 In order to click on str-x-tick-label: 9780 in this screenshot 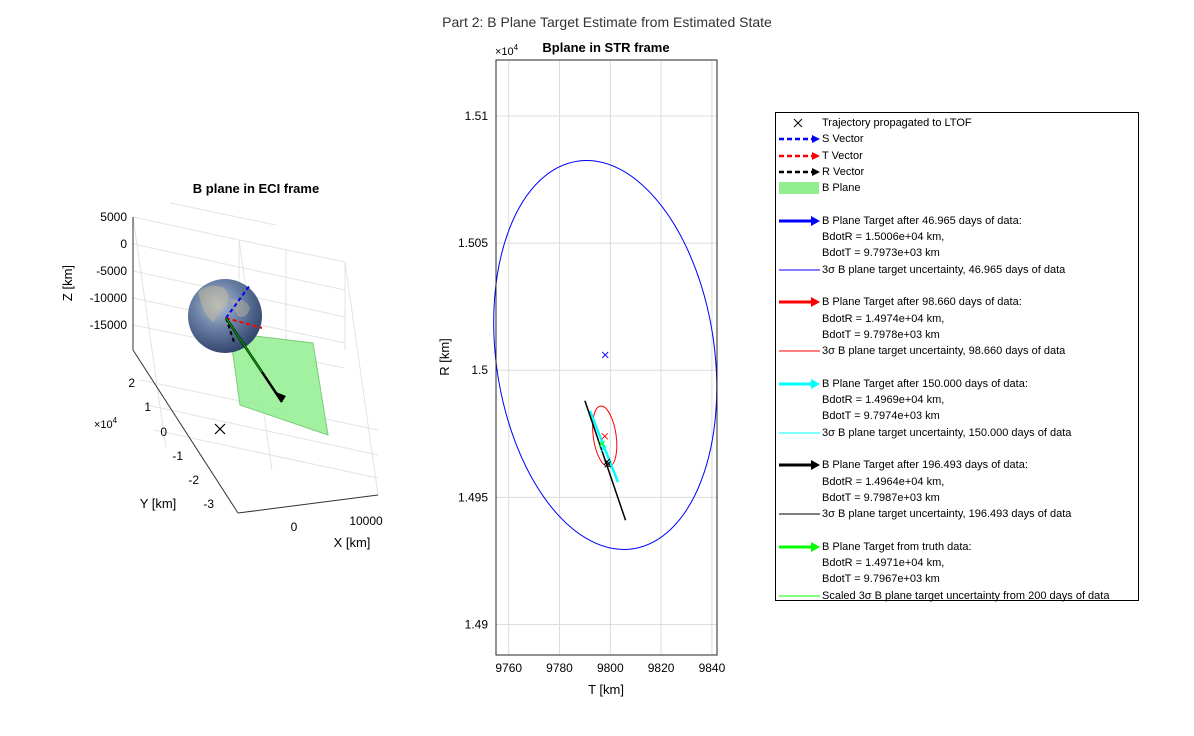, I will do `click(559, 668)`.